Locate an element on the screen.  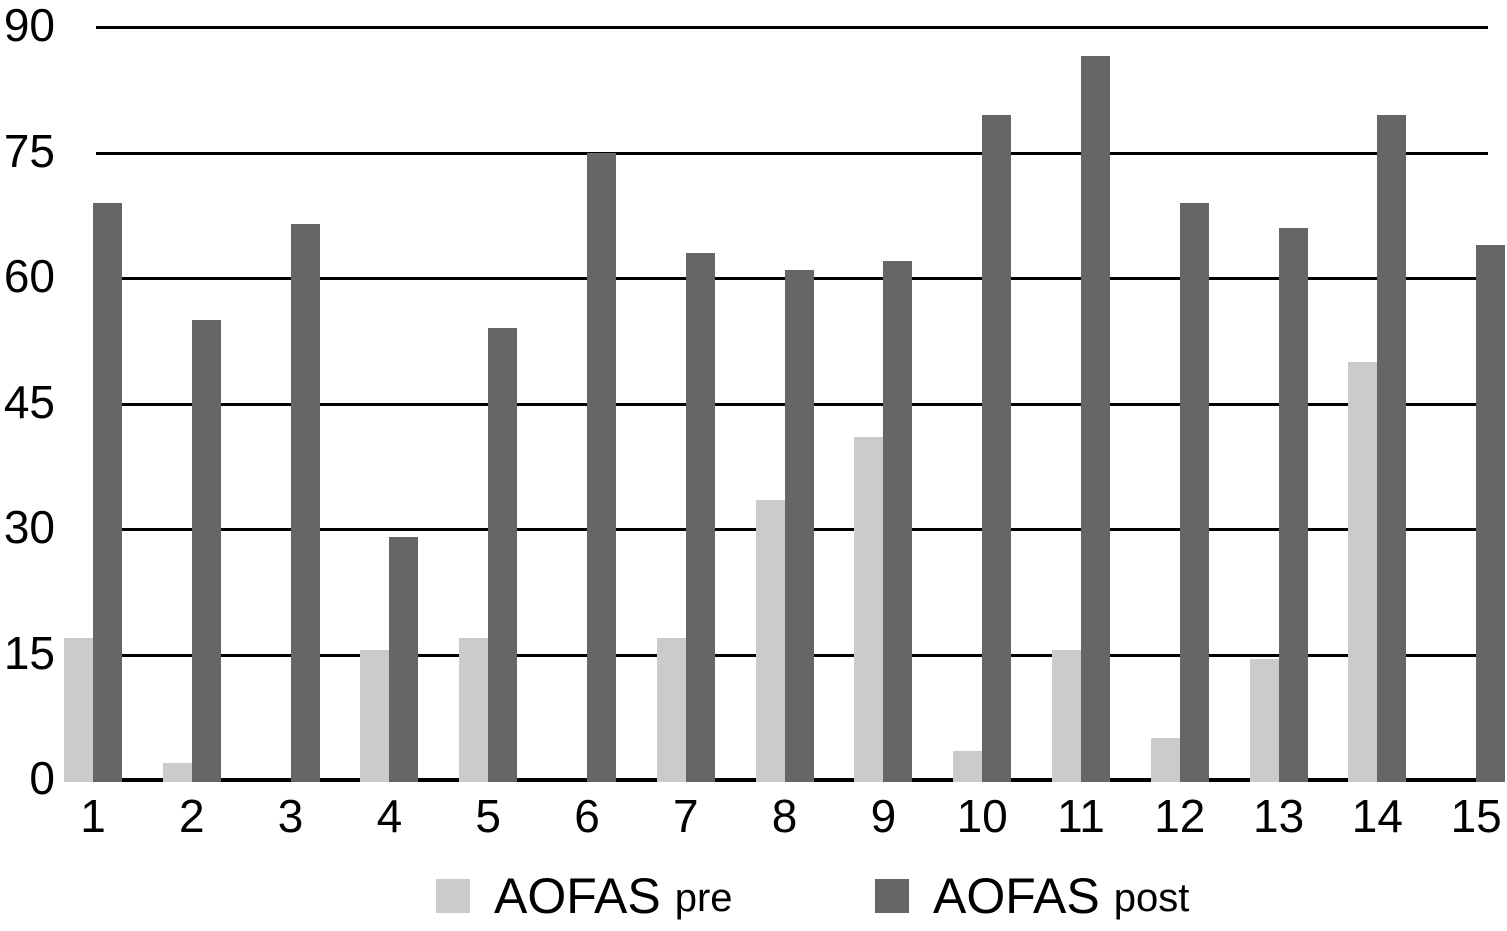
y-axis-tick-0: 0 is located at coordinates (42, 778).